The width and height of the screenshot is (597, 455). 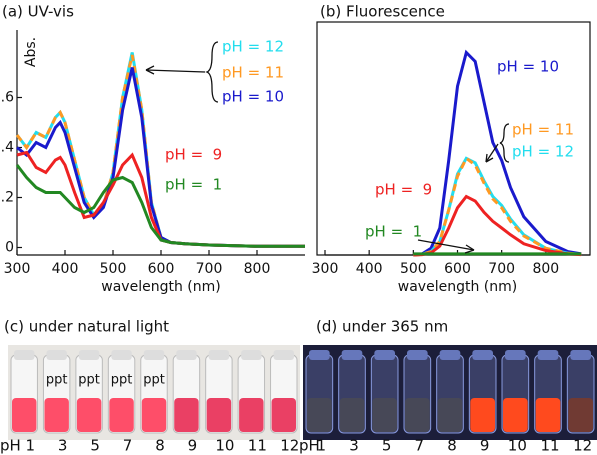 I want to click on y-tick-label: 0.4, so click(x=7, y=148).